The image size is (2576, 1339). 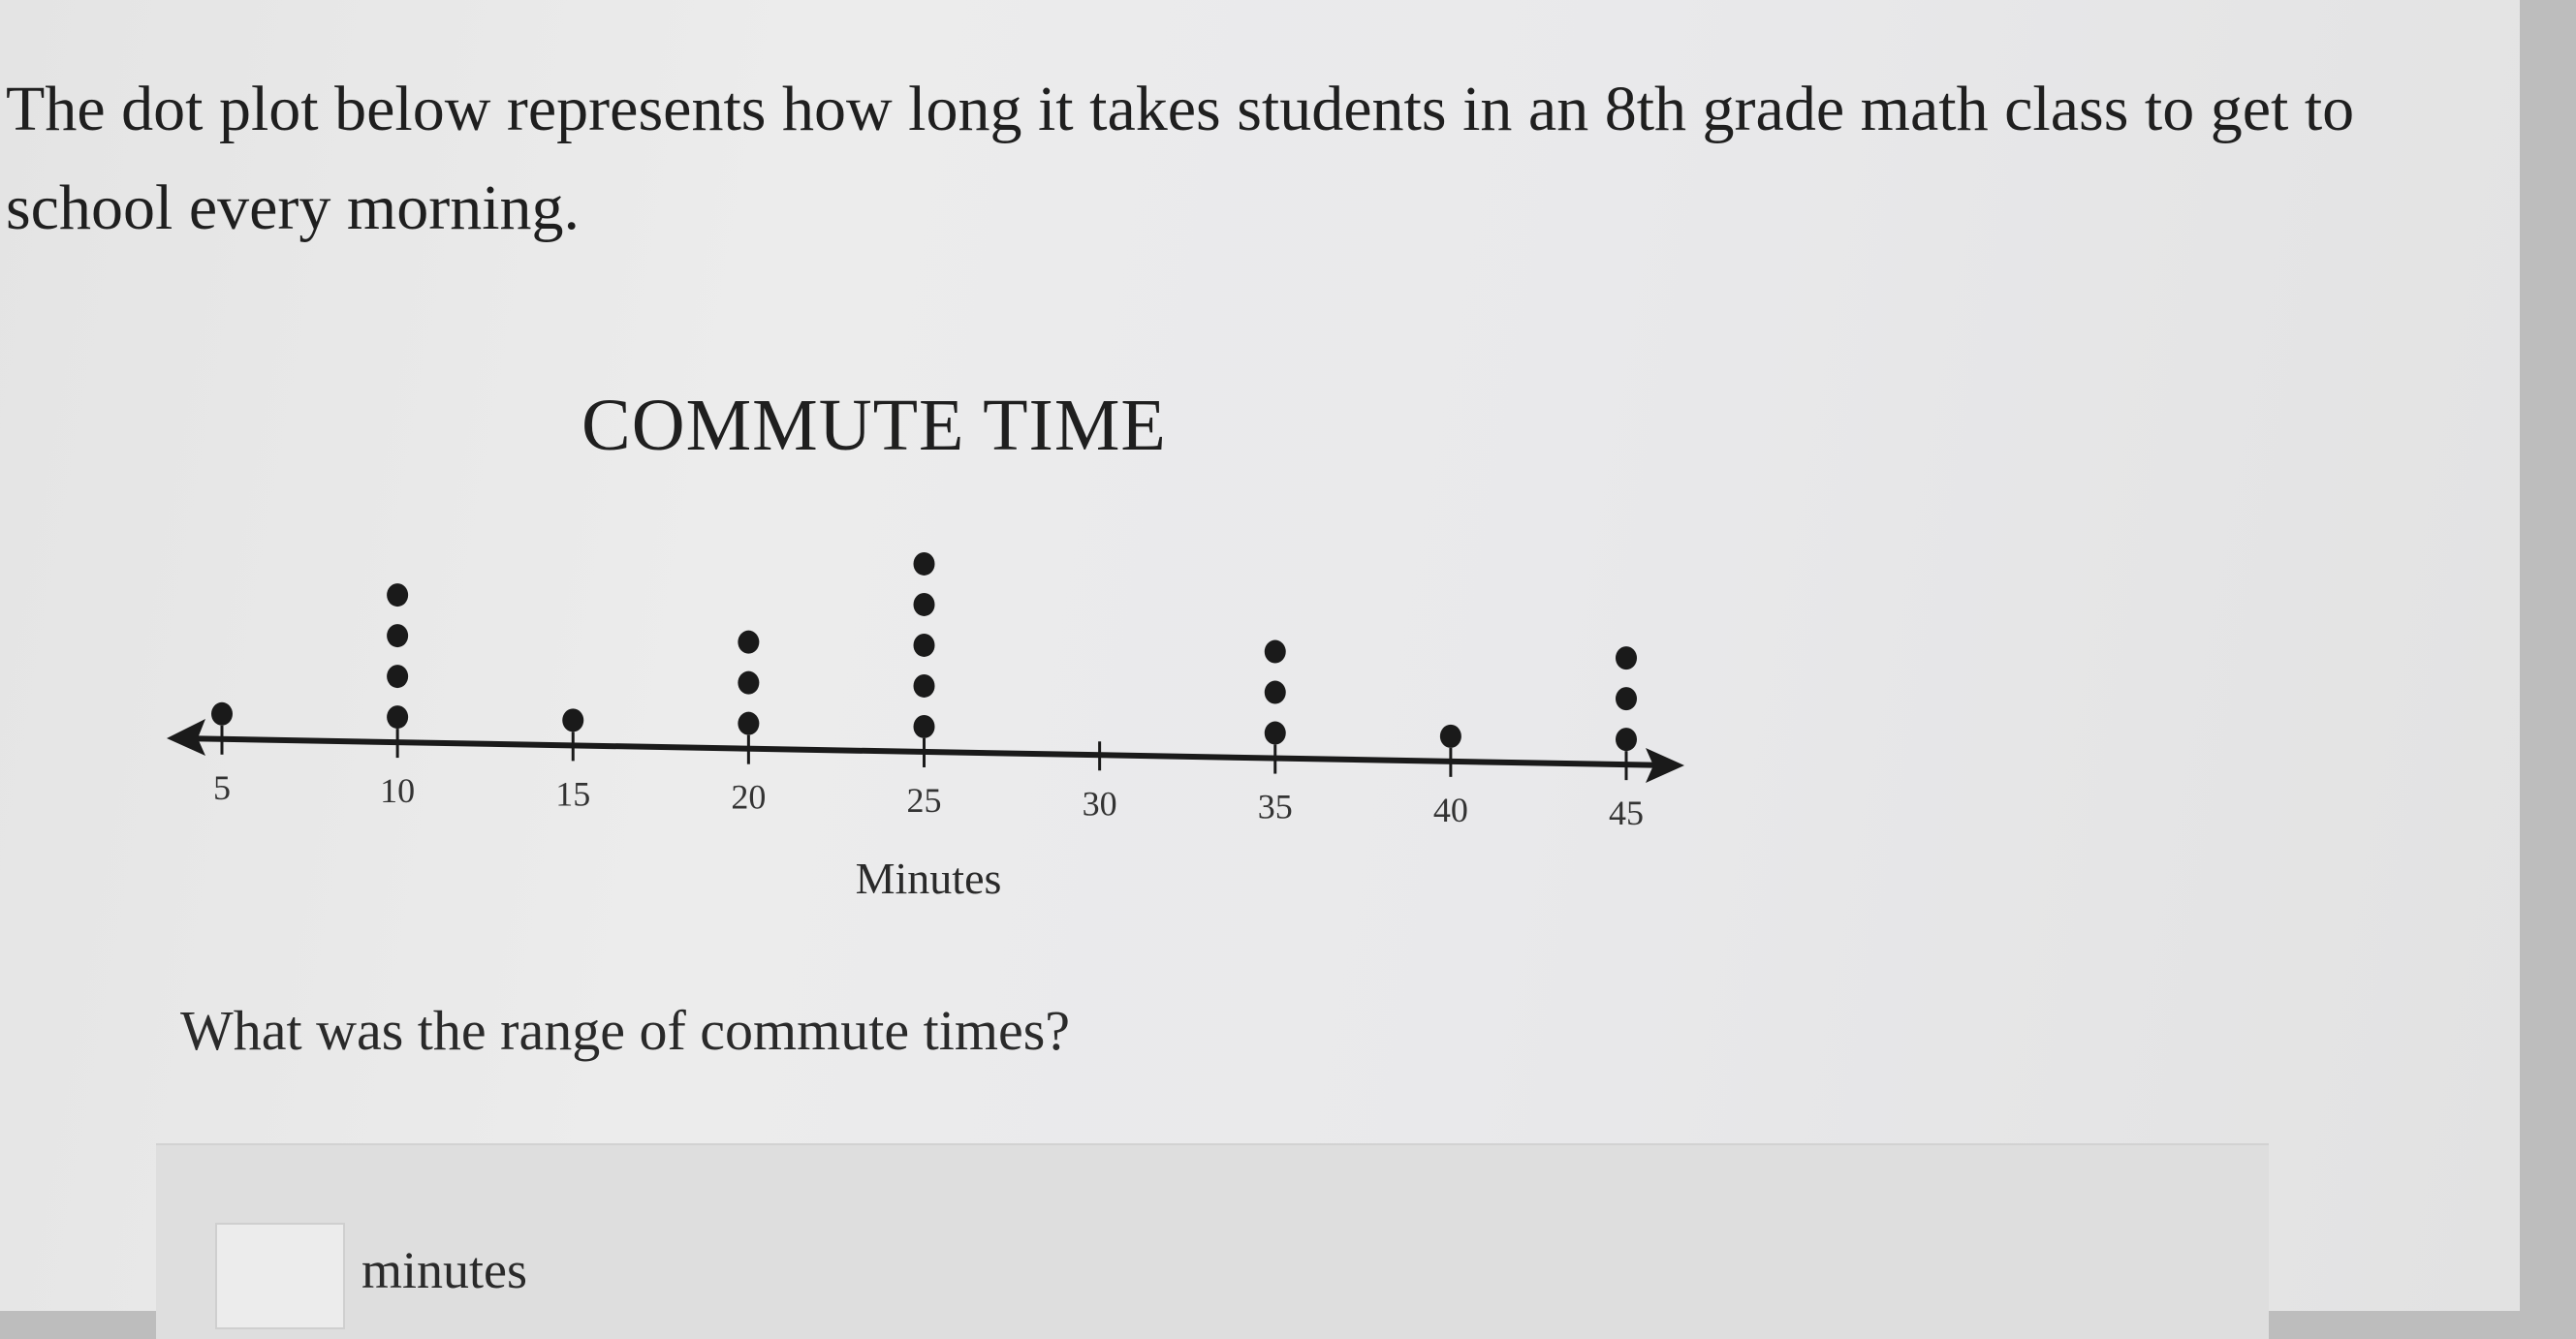 What do you see at coordinates (874, 426) in the screenshot?
I see `chart-title: COMMUTE TIME` at bounding box center [874, 426].